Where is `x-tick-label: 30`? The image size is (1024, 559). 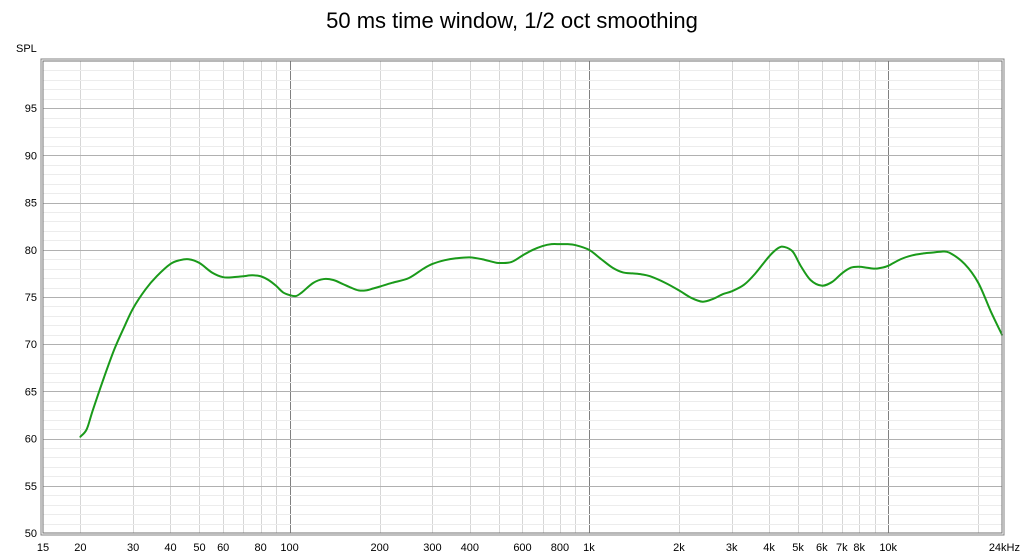 x-tick-label: 30 is located at coordinates (133, 548).